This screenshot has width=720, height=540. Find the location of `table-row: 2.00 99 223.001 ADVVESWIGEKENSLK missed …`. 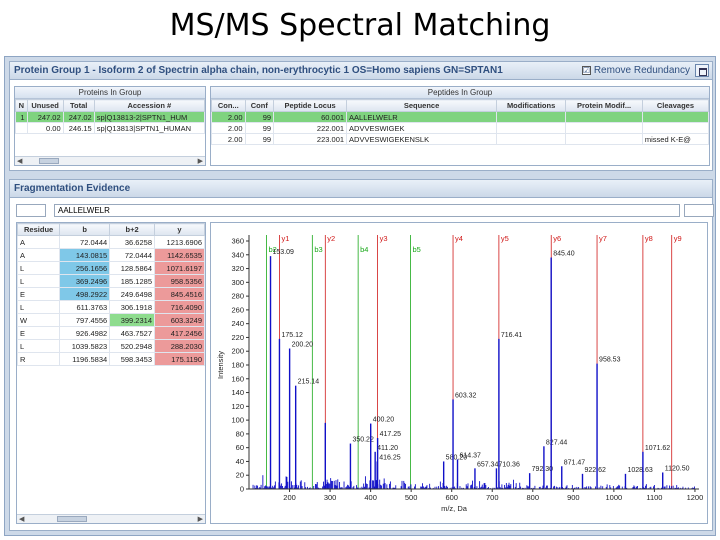

table-row: 2.00 99 223.001 ADVVESWIGEKENSLK missed … is located at coordinates (460, 139).